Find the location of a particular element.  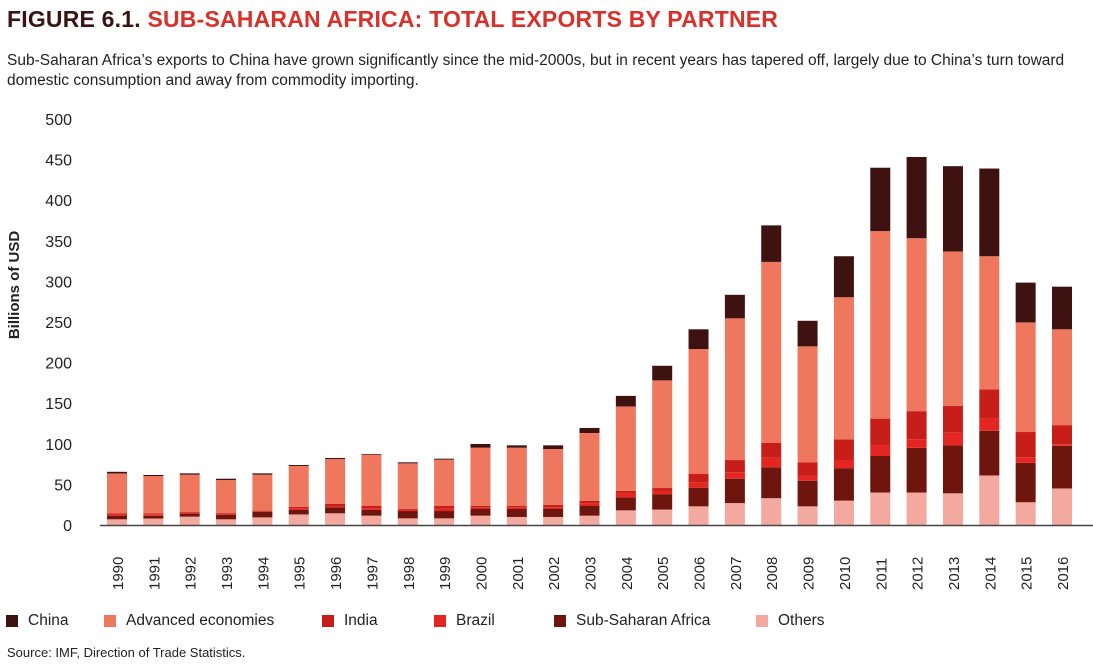

y-tick-label: 400 is located at coordinates (58, 201).